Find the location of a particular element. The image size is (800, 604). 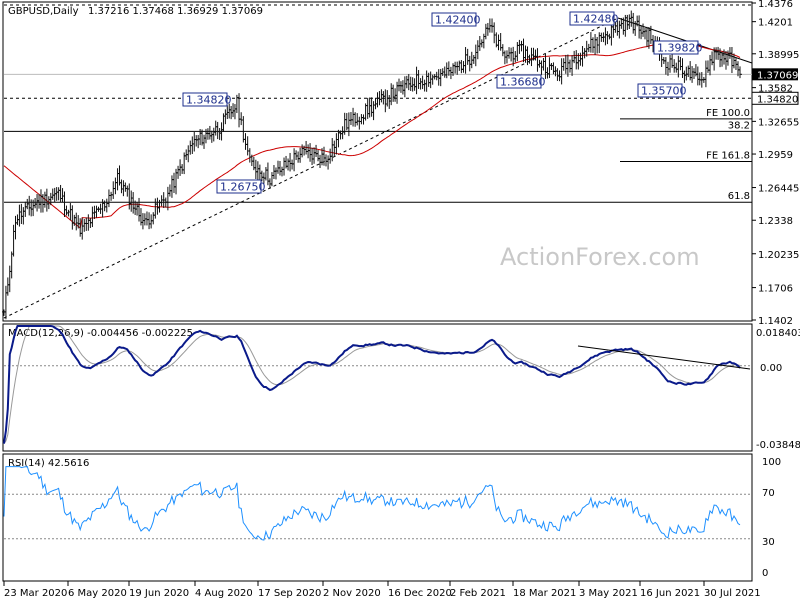

macd-panel-title: MACD(12,26,9) -0.004456 -0.002225 is located at coordinates (100, 333).